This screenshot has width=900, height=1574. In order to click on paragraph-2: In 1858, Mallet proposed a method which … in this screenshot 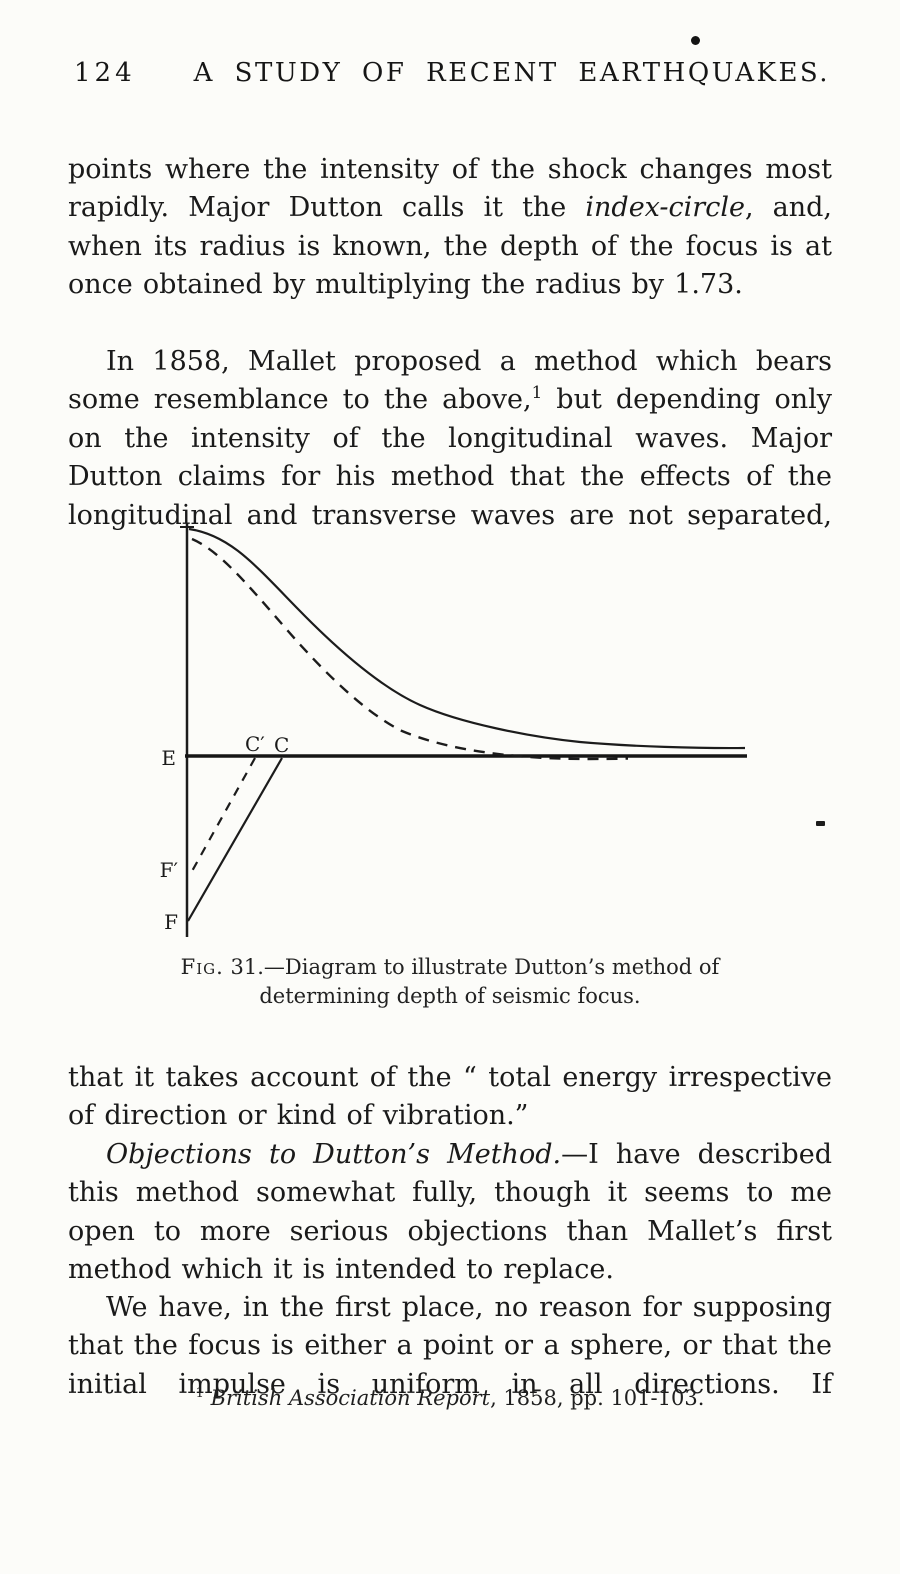, I will do `click(450, 438)`.